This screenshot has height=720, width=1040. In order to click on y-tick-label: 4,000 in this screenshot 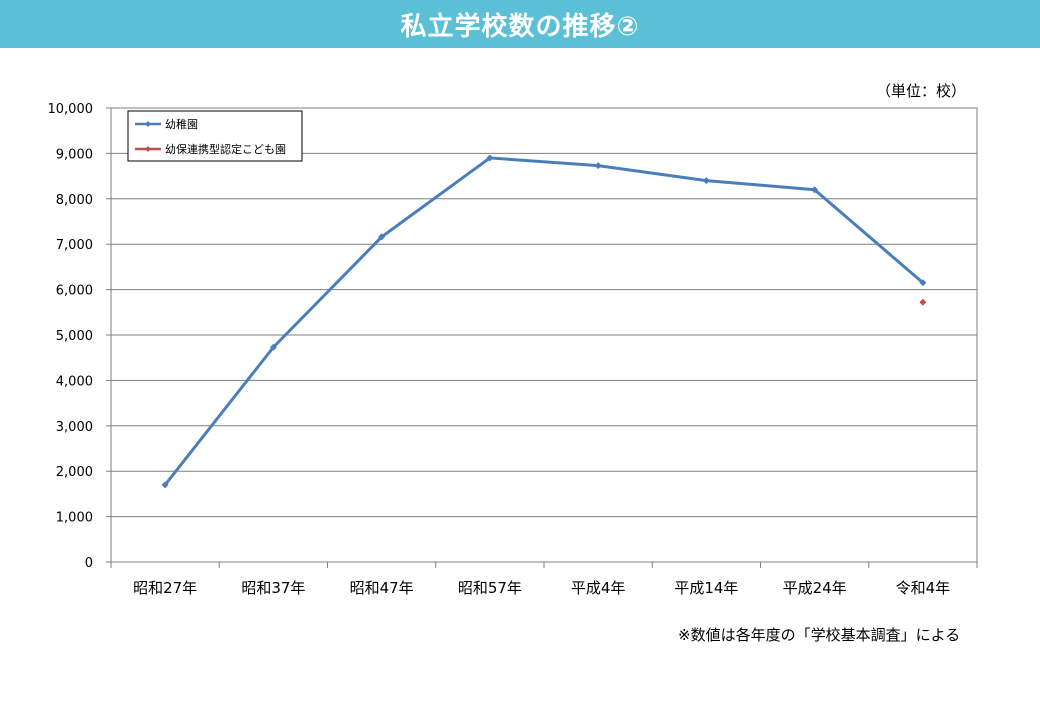, I will do `click(74, 381)`.